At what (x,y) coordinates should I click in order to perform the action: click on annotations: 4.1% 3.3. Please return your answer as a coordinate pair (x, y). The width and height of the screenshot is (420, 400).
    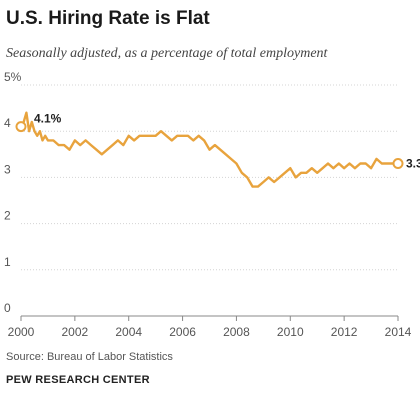
    Looking at the image, I should click on (217, 141).